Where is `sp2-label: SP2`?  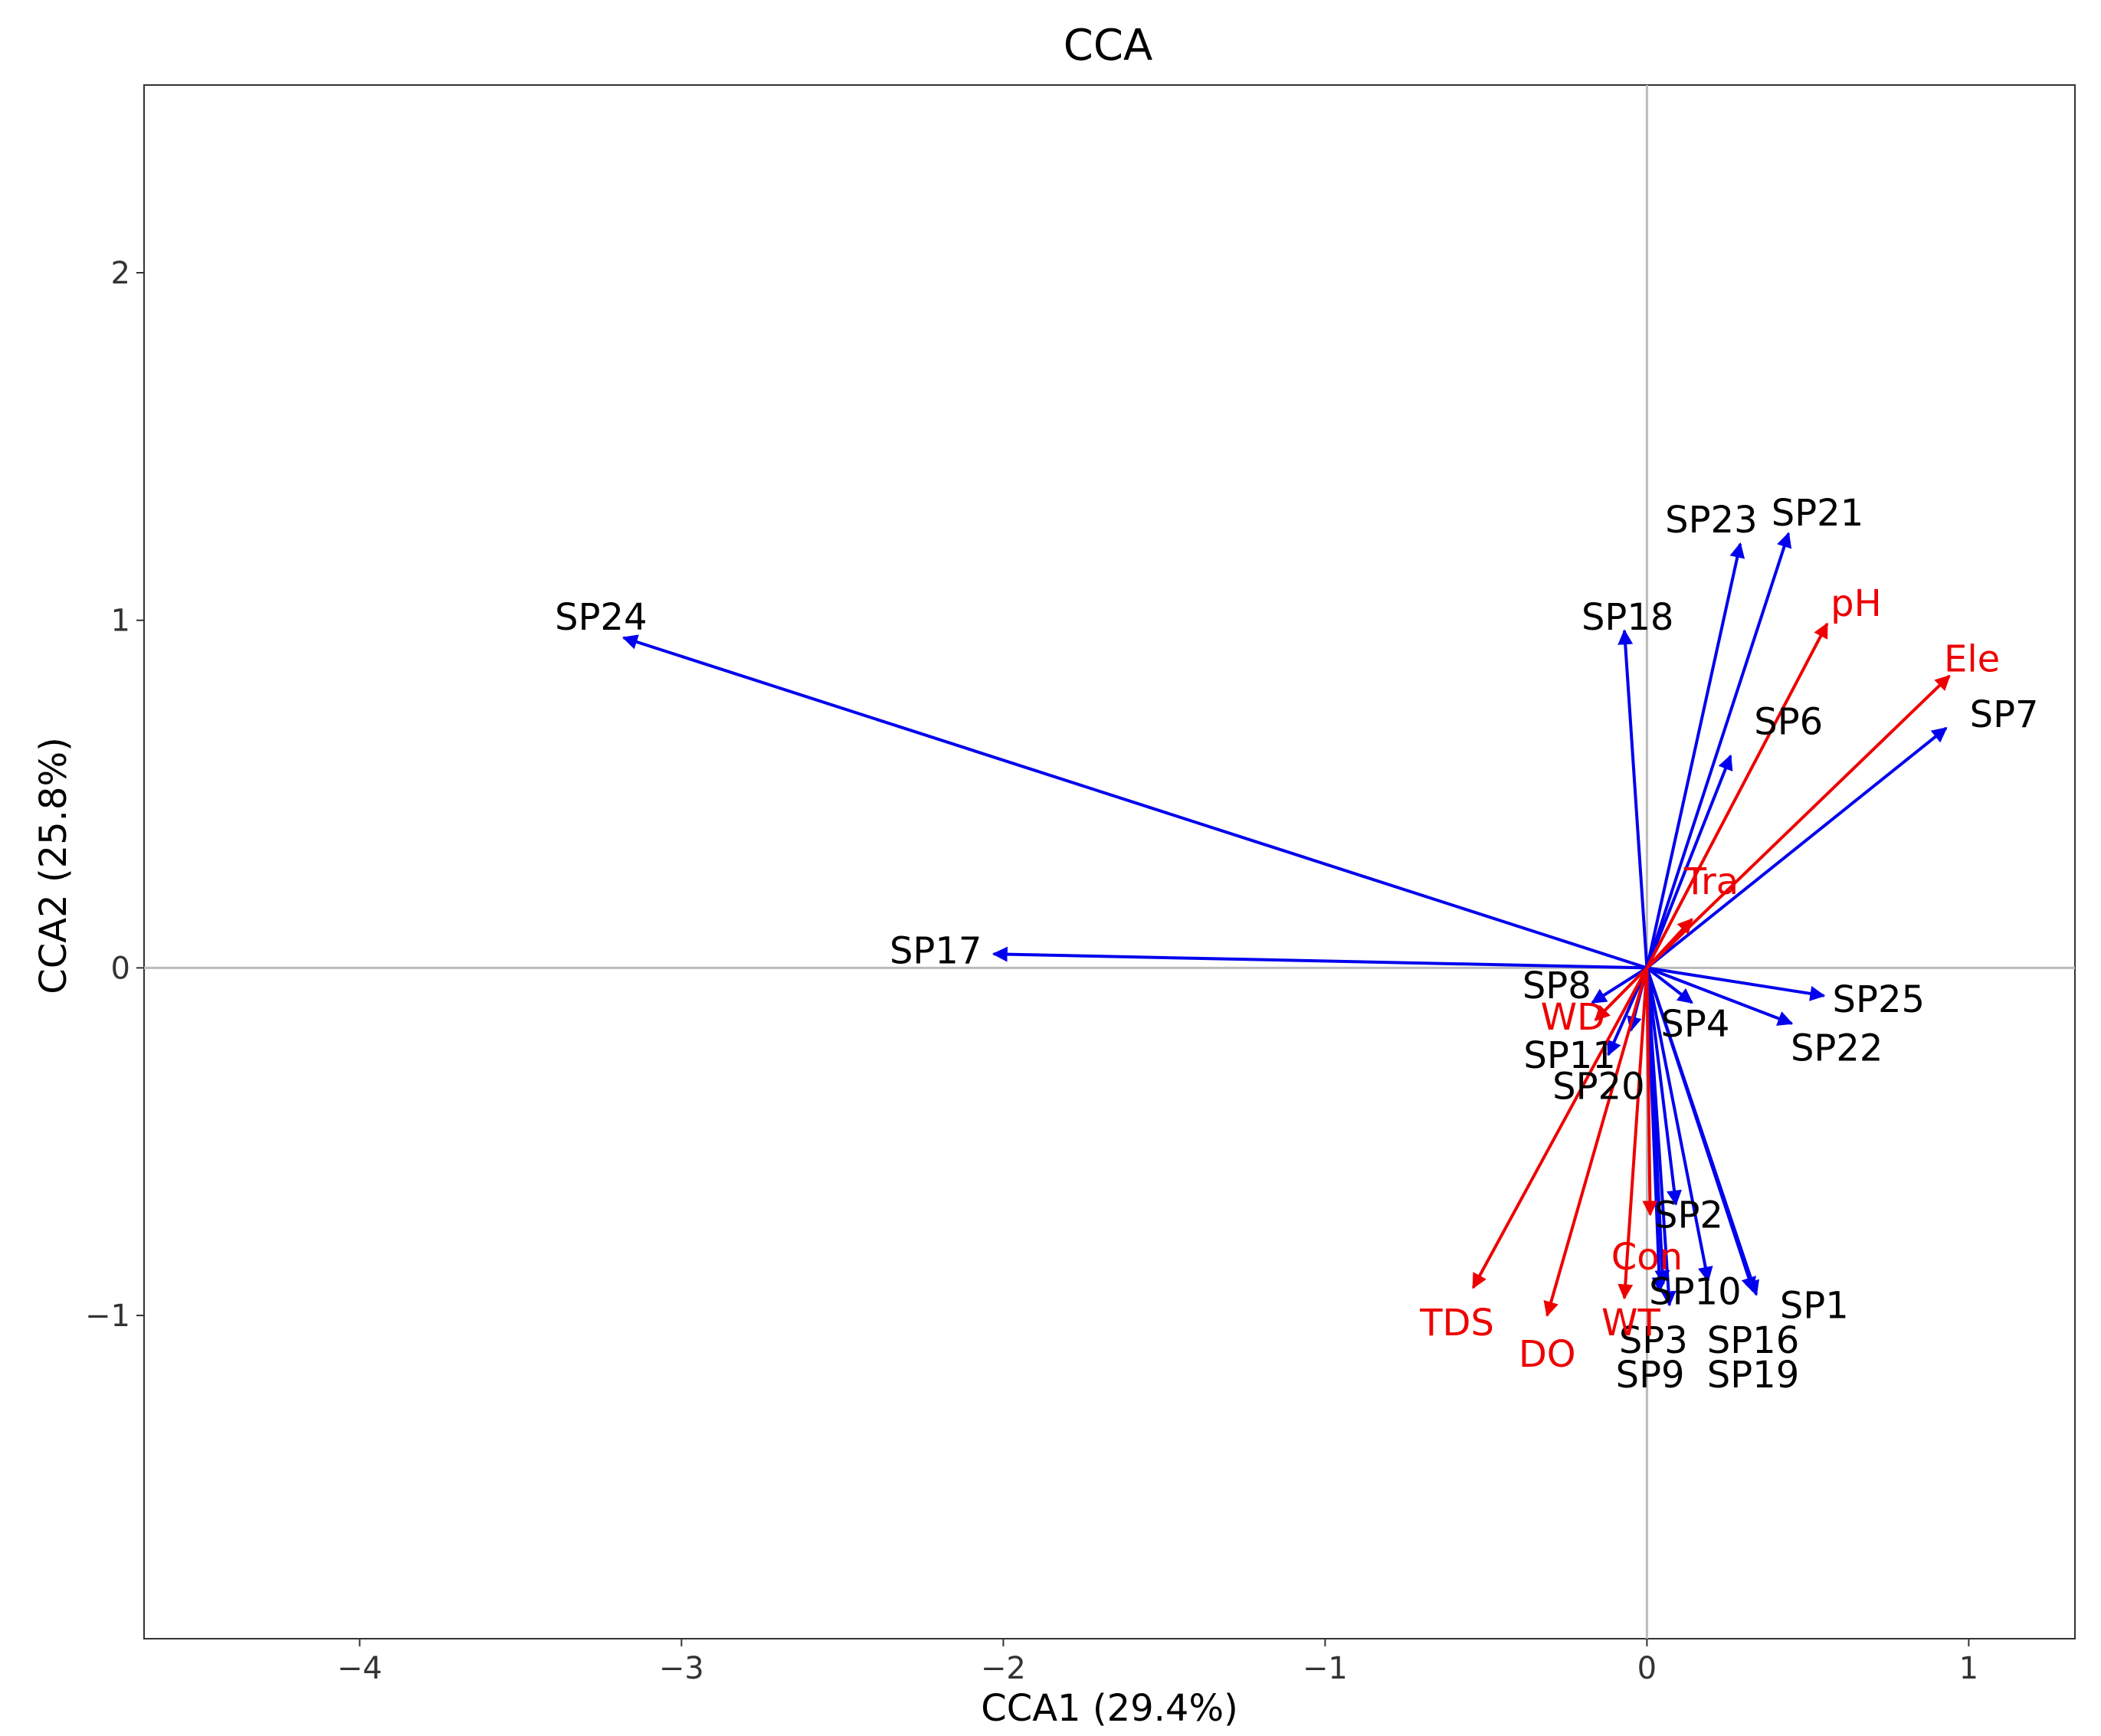 sp2-label: SP2 is located at coordinates (1688, 1215).